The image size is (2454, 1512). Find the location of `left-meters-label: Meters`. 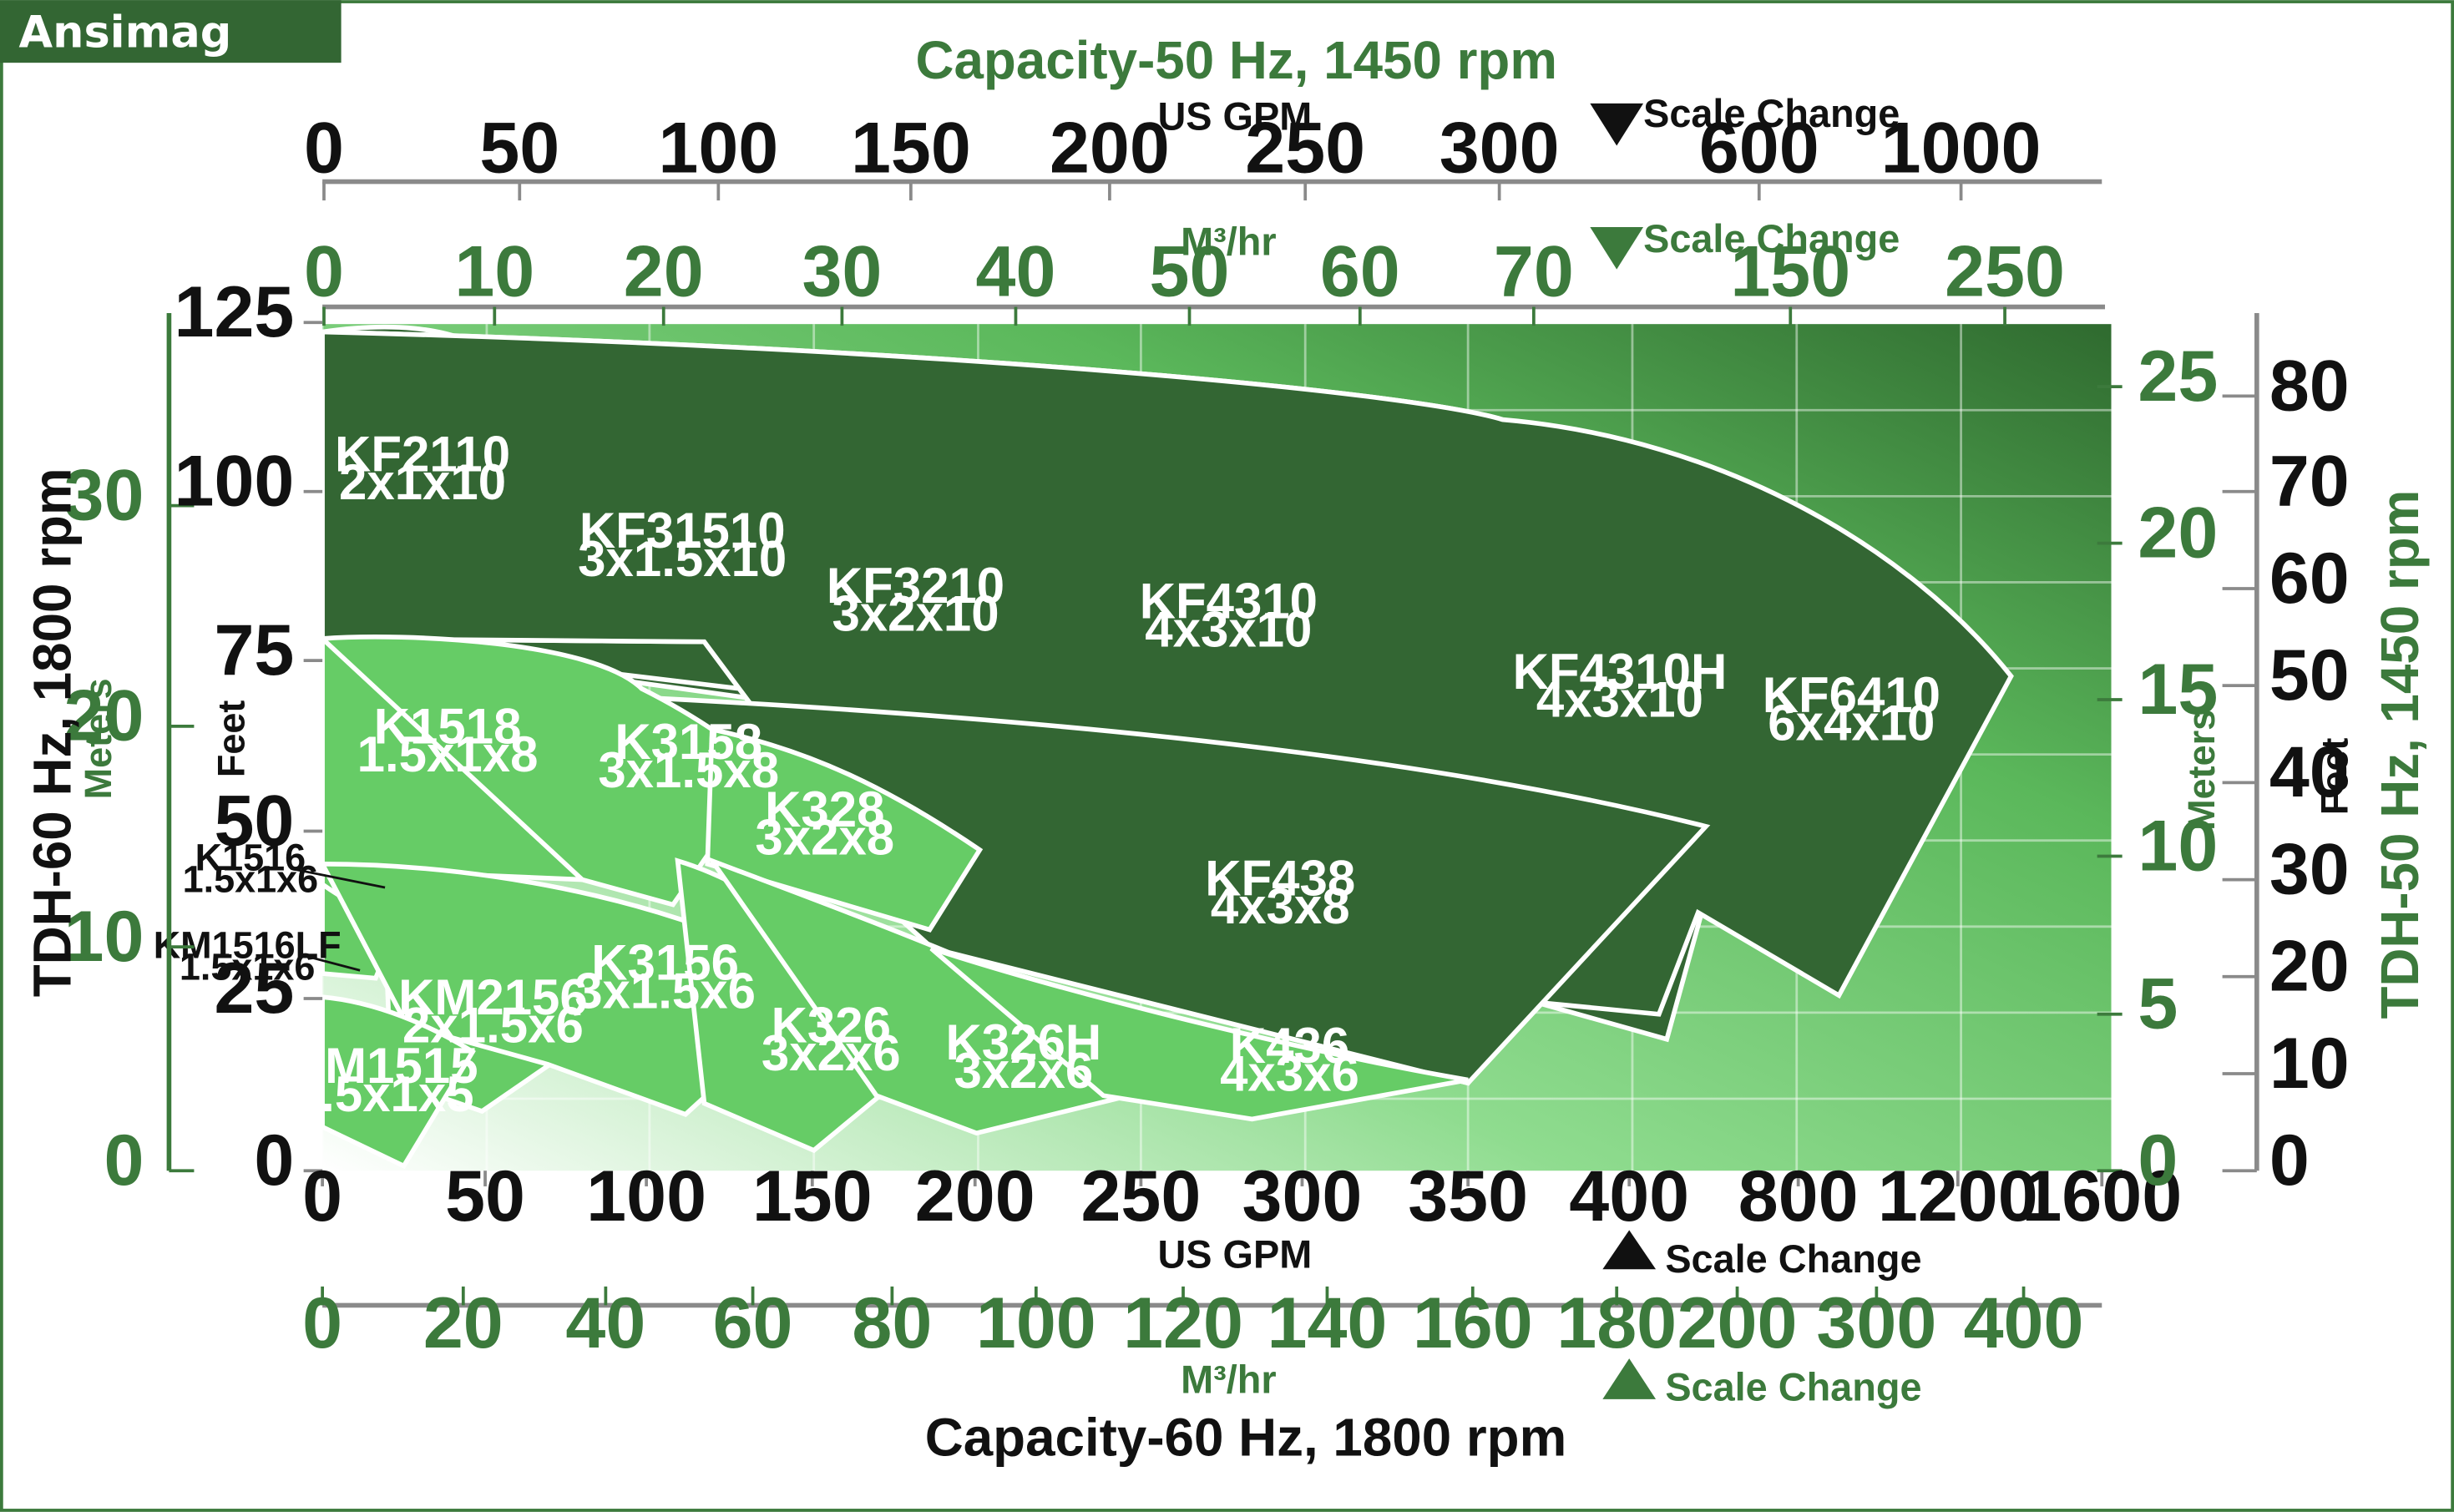

left-meters-label: Meters is located at coordinates (98, 738).